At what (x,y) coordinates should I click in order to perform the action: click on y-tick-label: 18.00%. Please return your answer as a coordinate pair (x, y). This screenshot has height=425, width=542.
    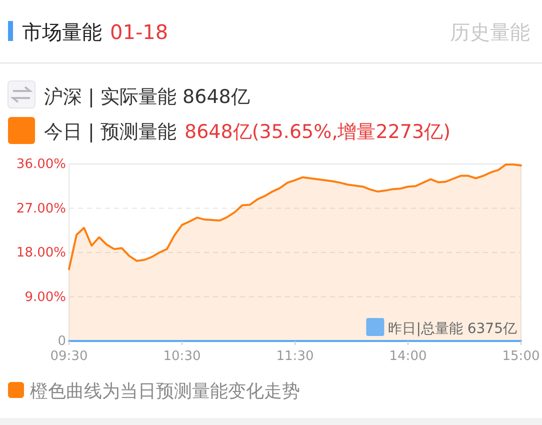
    Looking at the image, I should click on (41, 253).